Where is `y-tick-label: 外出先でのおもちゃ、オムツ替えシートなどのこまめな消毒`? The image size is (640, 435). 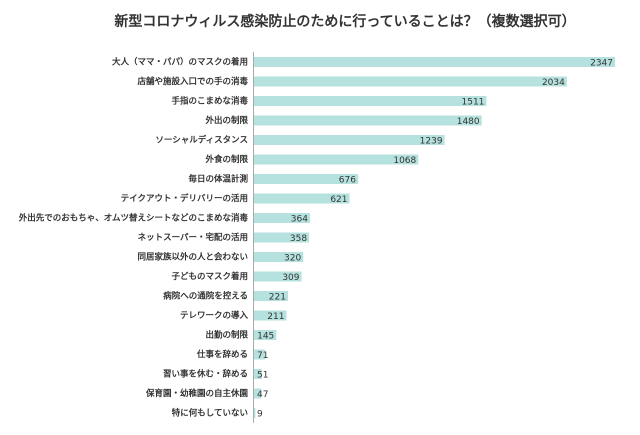 y-tick-label: 外出先でのおもちゃ、オムツ替えシートなどのこまめな消毒 is located at coordinates (133, 218).